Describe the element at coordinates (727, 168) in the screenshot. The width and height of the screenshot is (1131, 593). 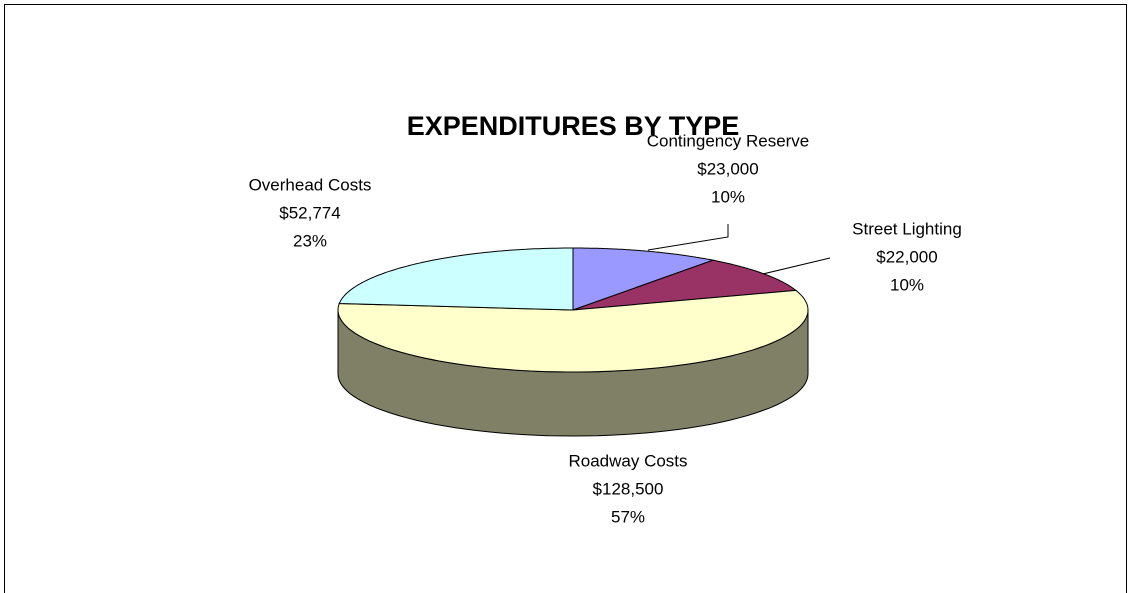
I see `value-label: $23,000` at that location.